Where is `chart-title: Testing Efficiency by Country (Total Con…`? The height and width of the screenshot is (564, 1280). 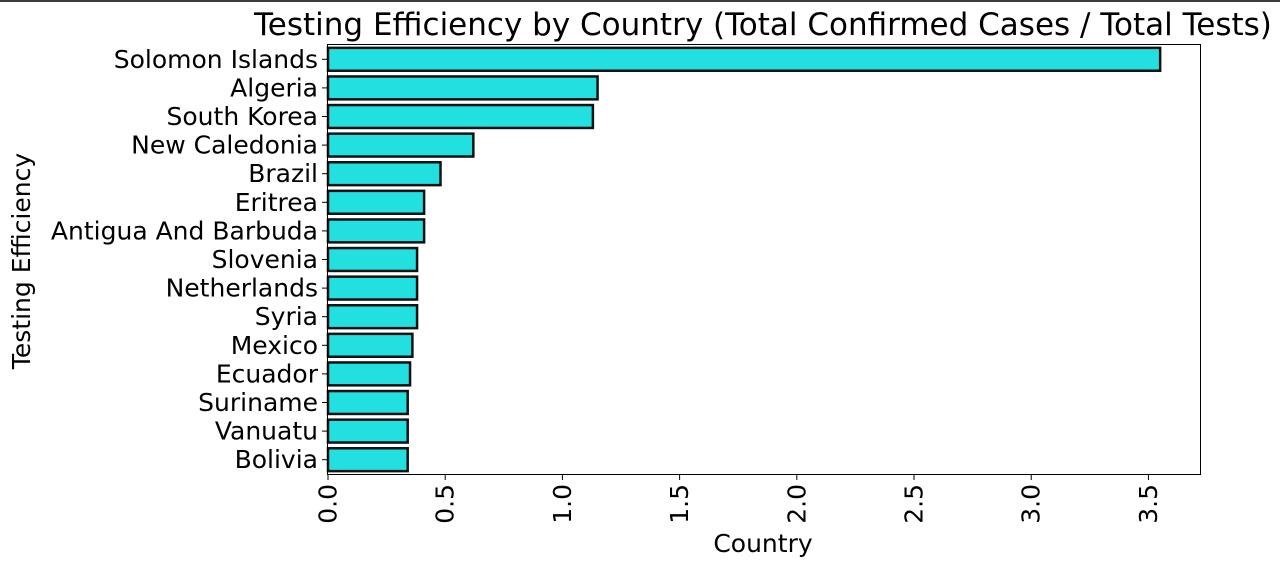 chart-title: Testing Efficiency by Country (Total Con… is located at coordinates (762, 25).